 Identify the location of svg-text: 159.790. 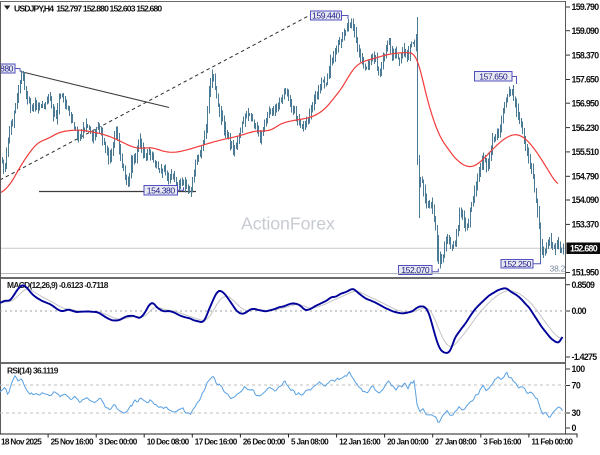
(586, 7).